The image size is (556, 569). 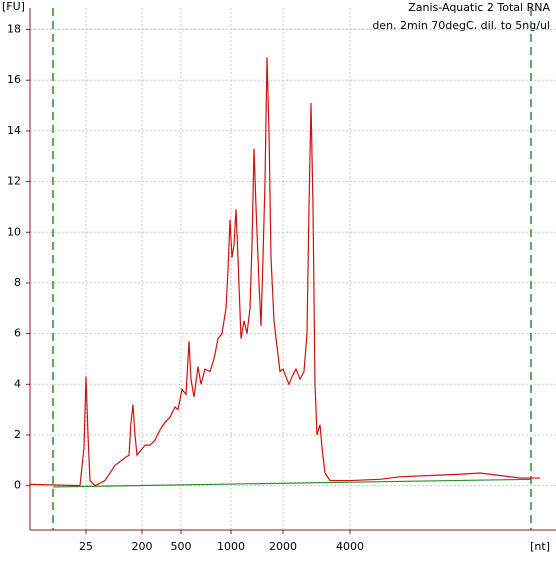 What do you see at coordinates (283, 546) in the screenshot?
I see `x-tick-label: 2000` at bounding box center [283, 546].